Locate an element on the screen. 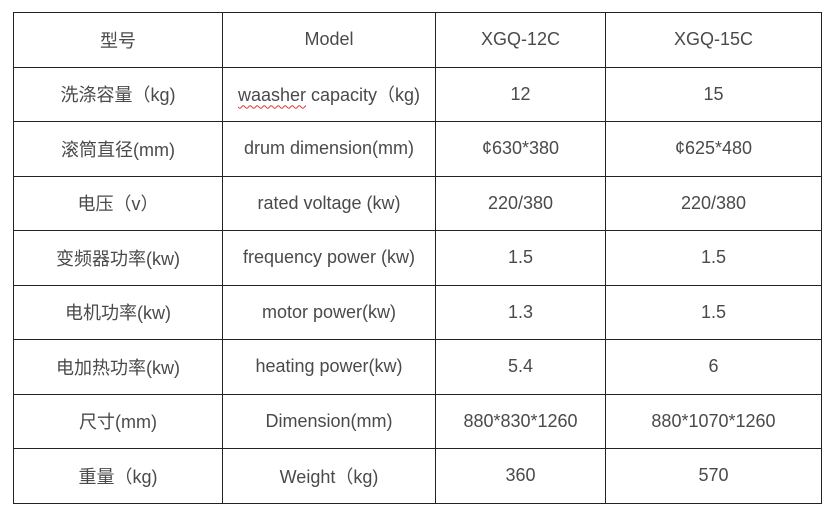  cell-en-rest: capacity（kg) is located at coordinates (363, 95).